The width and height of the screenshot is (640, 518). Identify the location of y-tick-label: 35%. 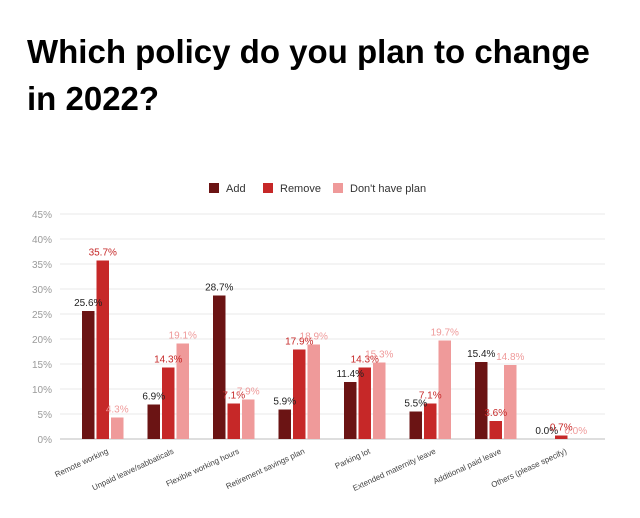
(42, 265).